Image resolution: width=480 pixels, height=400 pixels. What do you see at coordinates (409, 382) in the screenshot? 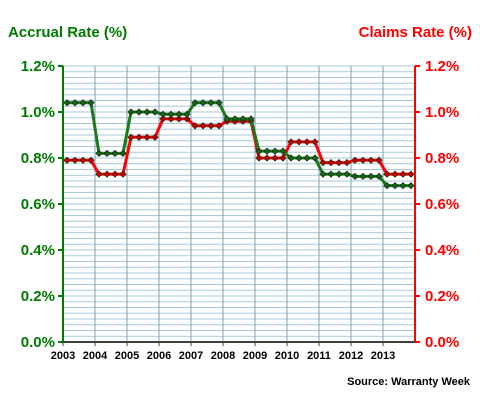
I see `source-note: Source: Warranty Week` at bounding box center [409, 382].